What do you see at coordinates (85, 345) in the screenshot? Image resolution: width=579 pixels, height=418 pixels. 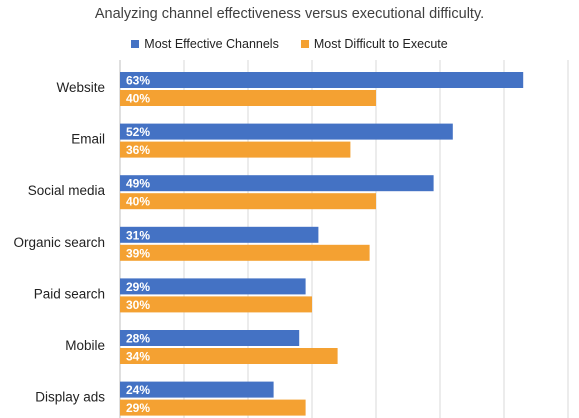 I see `category-label: Mobile` at bounding box center [85, 345].